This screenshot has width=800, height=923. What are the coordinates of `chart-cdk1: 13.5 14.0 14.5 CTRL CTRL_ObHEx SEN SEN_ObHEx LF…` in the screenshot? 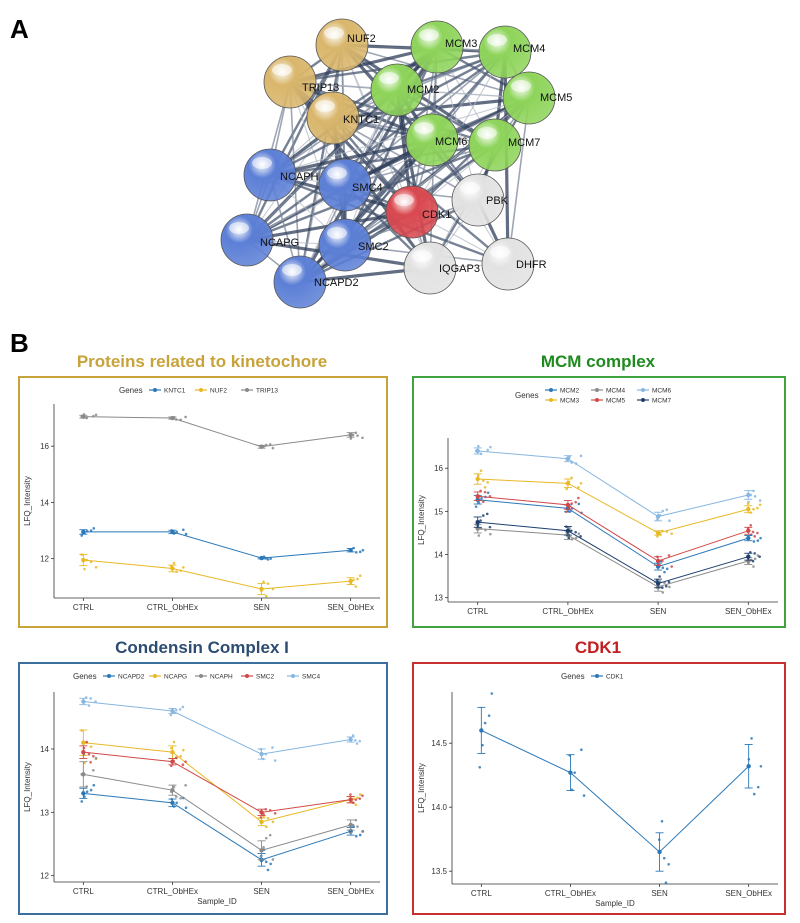 It's located at (597, 790).